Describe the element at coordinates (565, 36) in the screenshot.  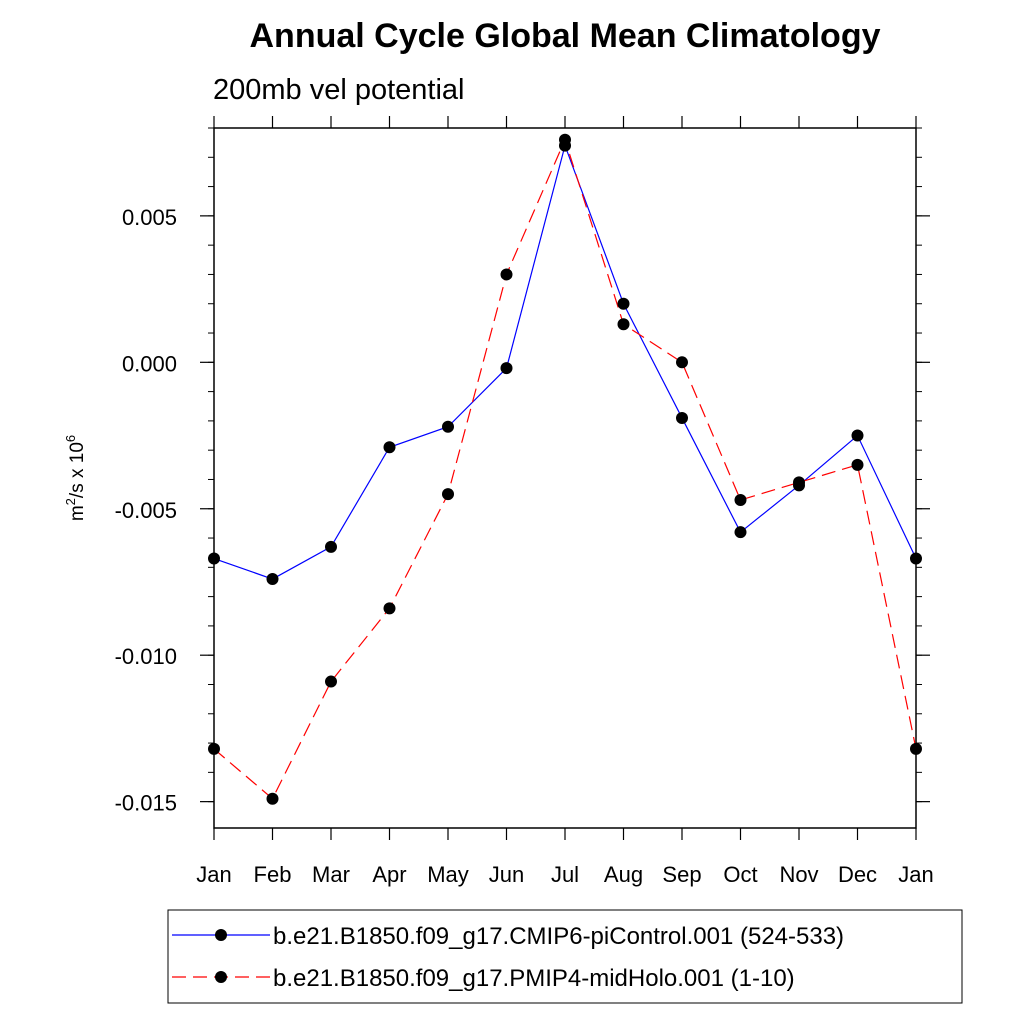
I see `chart-title: Annual Cycle Global Mean Climatology` at that location.